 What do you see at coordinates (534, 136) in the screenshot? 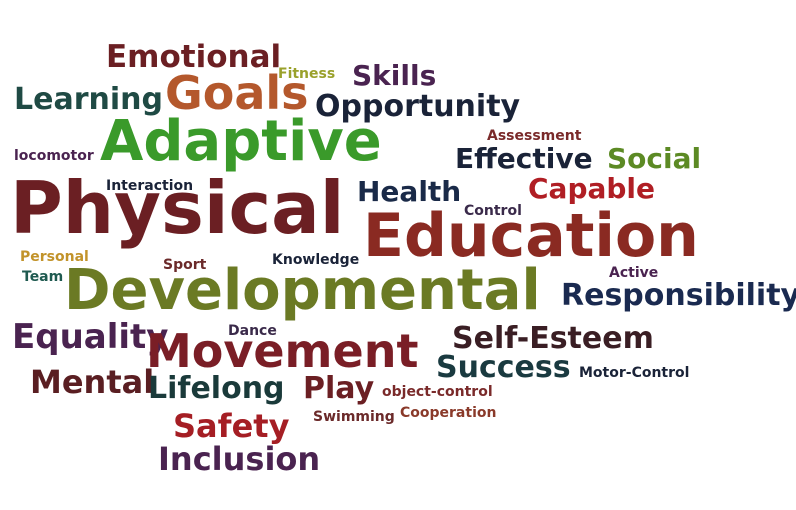
I see `word-assessment: Assessment` at bounding box center [534, 136].